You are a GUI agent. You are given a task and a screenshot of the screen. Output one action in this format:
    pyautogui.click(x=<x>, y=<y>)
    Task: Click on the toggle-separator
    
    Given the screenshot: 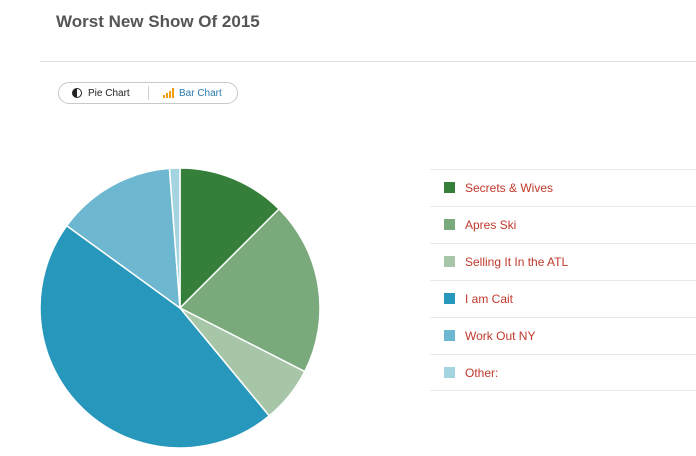 What is the action you would take?
    pyautogui.click(x=148, y=93)
    